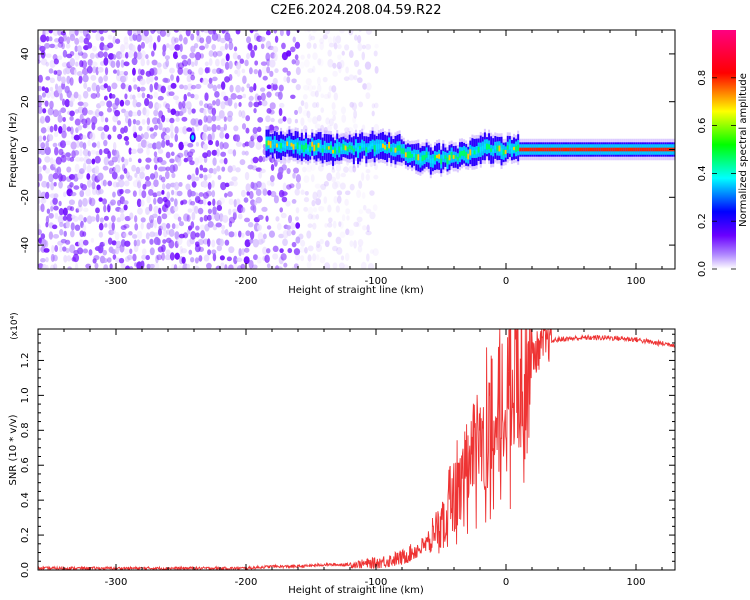 This screenshot has width=750, height=600. What do you see at coordinates (25, 149) in the screenshot?
I see `spectrogram-ytick-label: 0` at bounding box center [25, 149].